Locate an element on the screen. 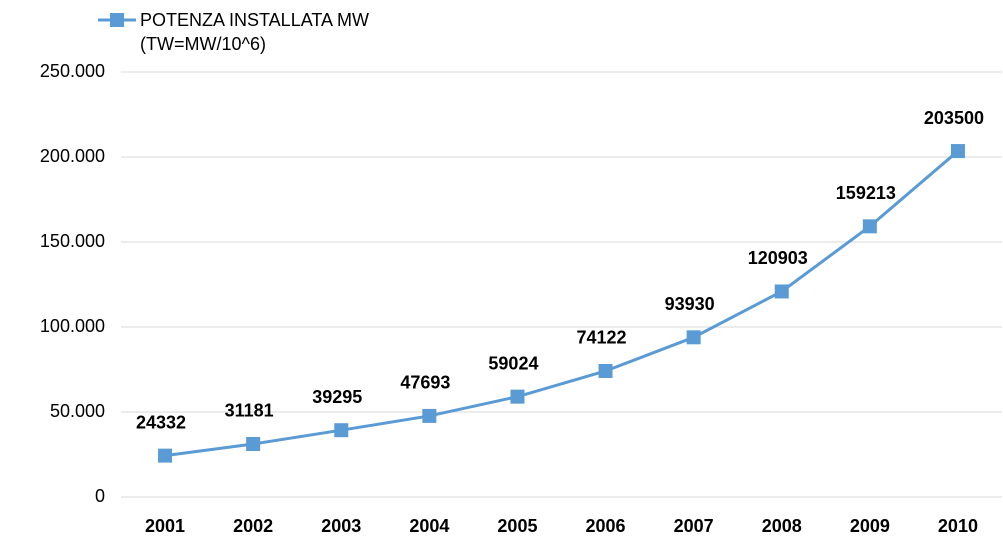 The height and width of the screenshot is (540, 1003). y-tick-label: 100.000 is located at coordinates (72, 326).